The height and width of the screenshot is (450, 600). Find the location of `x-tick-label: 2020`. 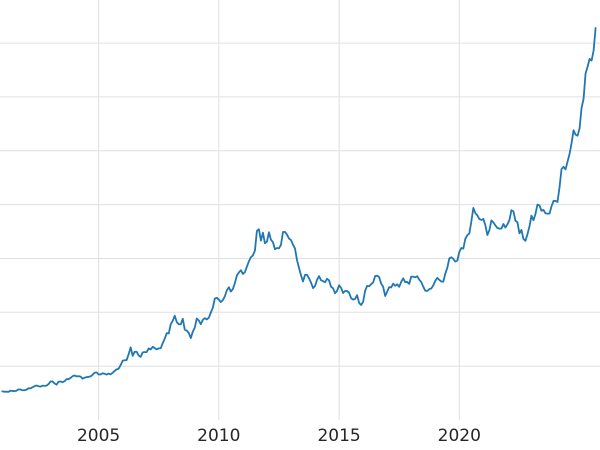

x-tick-label: 2020 is located at coordinates (459, 436).